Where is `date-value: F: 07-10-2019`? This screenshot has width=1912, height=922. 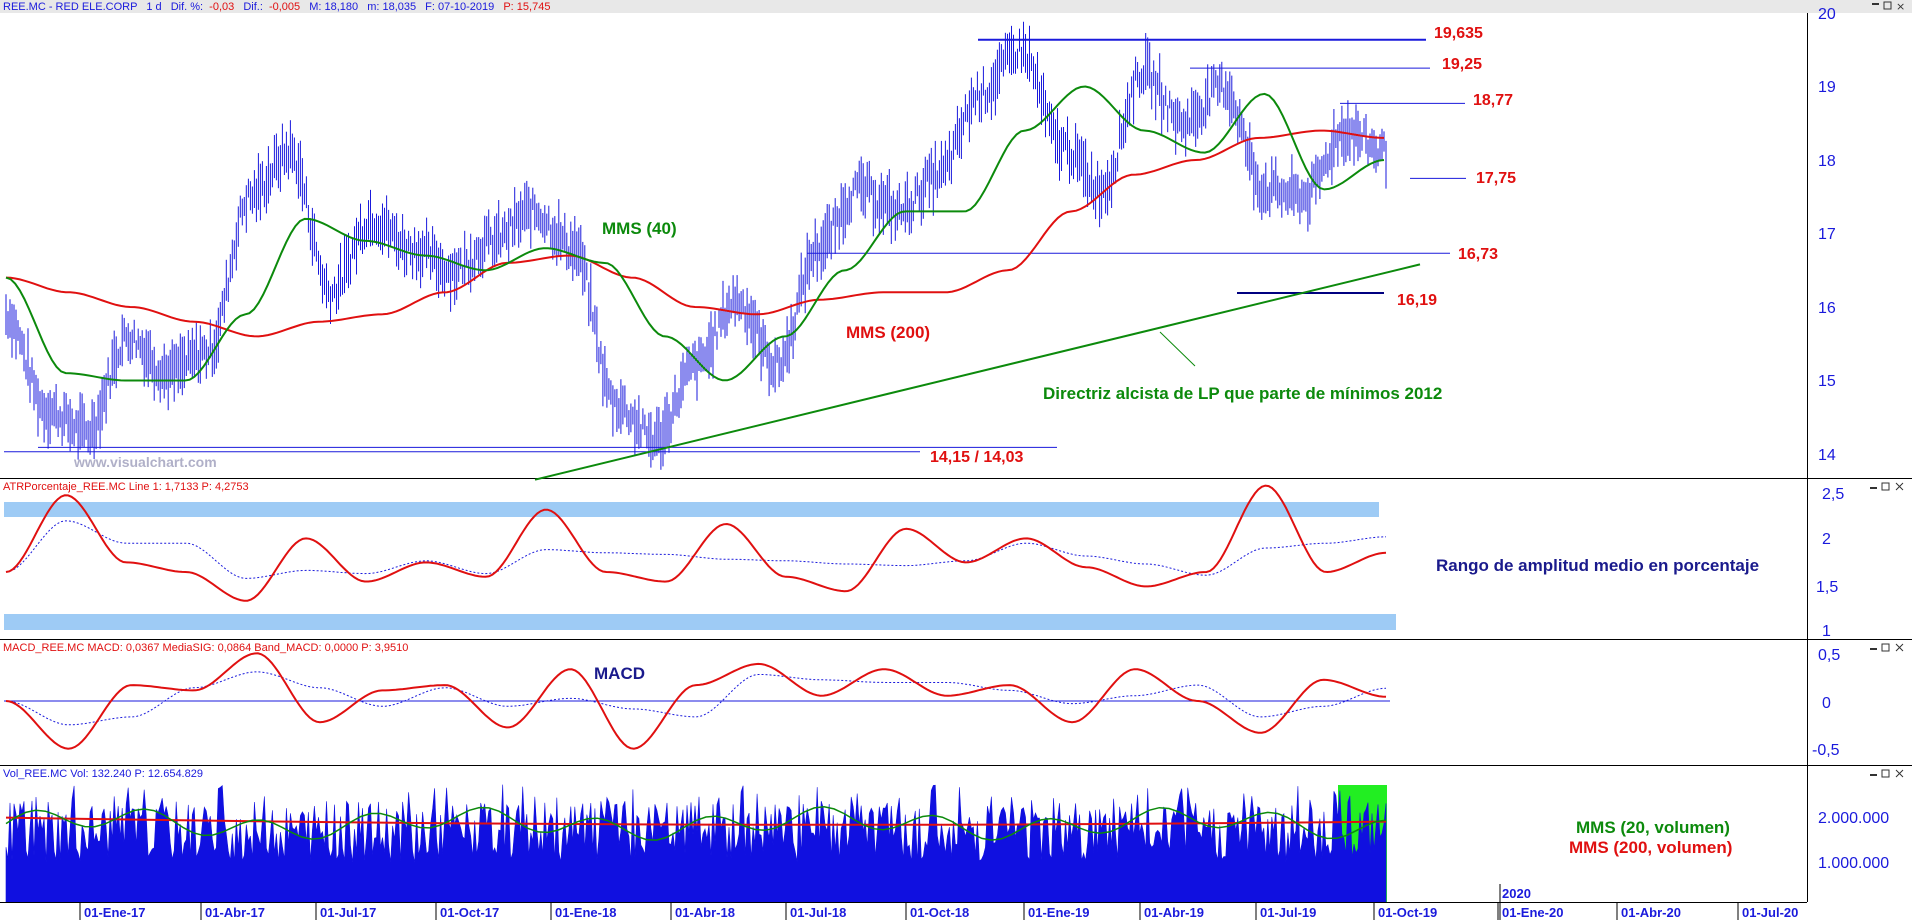 date-value: F: 07-10-2019 is located at coordinates (459, 7).